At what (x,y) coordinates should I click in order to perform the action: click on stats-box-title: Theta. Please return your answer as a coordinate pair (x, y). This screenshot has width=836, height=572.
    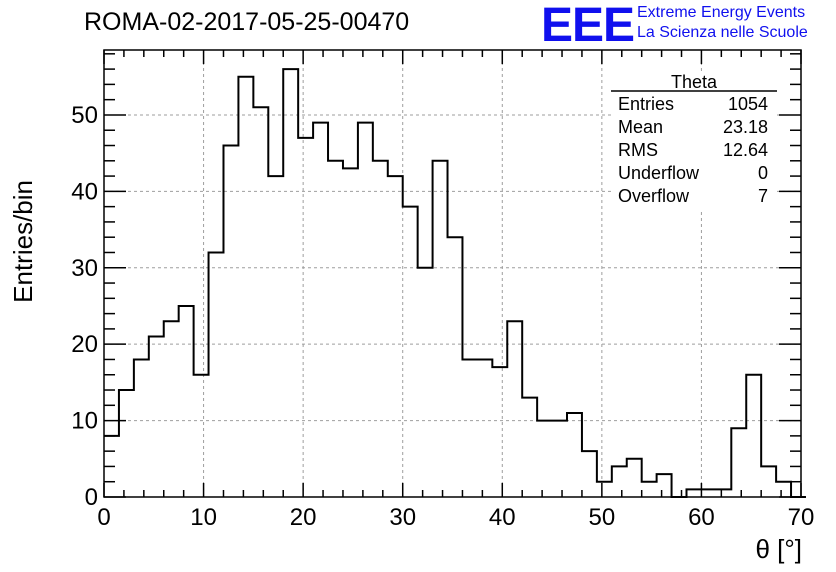
    Looking at the image, I should click on (694, 82).